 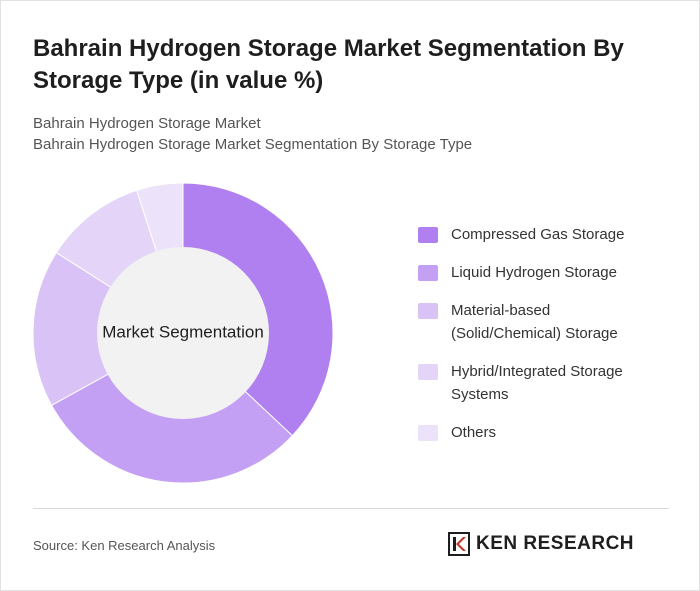 I want to click on ken-research-logo: KEN RESEARCH, so click(x=541, y=544).